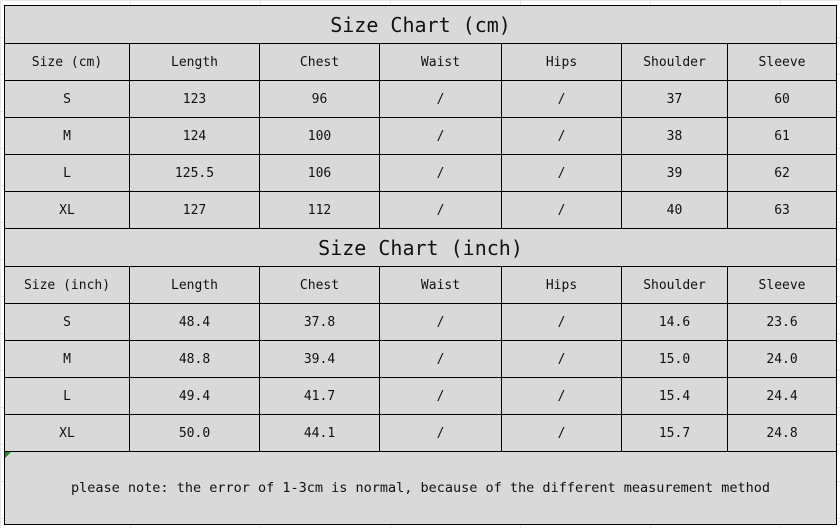 The width and height of the screenshot is (840, 528). What do you see at coordinates (674, 136) in the screenshot?
I see `table-cell: 38` at bounding box center [674, 136].